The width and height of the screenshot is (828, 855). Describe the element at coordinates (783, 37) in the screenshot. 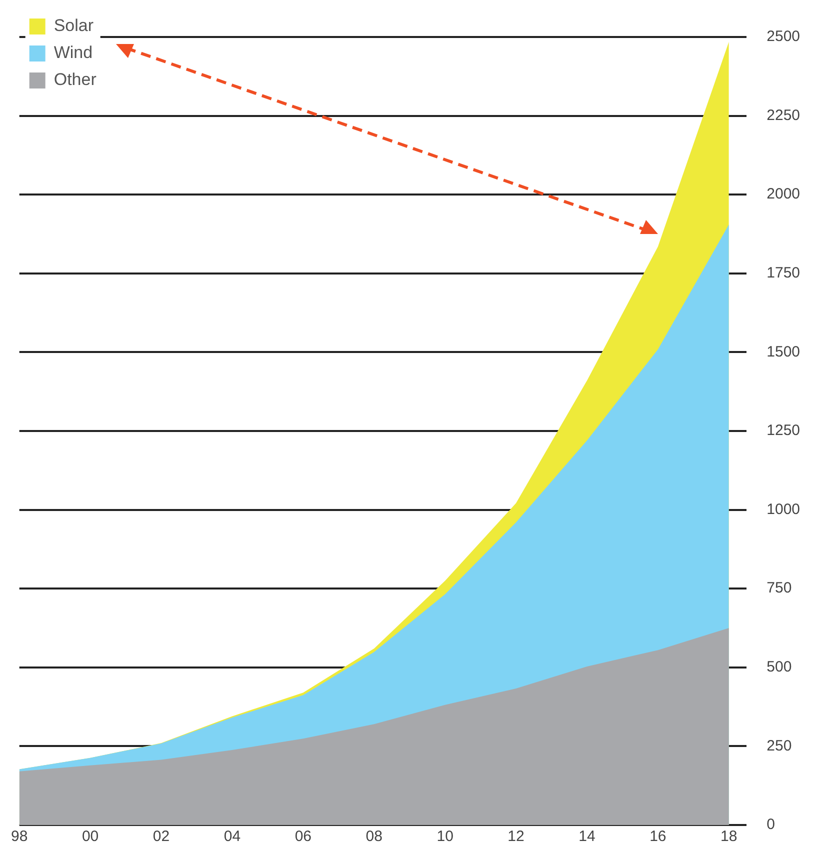

I see `y-tick-label: 2500` at that location.